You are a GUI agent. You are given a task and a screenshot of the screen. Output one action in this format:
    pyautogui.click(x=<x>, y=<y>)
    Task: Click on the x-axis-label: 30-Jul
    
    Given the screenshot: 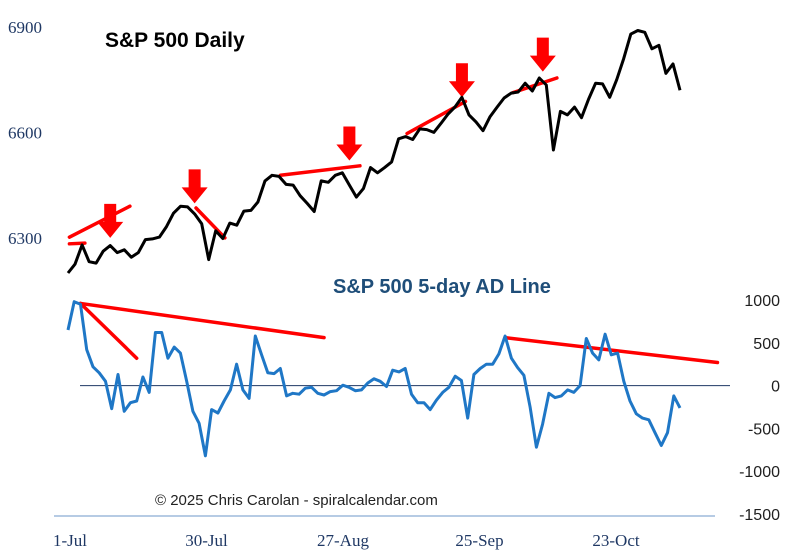 What is the action you would take?
    pyautogui.click(x=206, y=540)
    